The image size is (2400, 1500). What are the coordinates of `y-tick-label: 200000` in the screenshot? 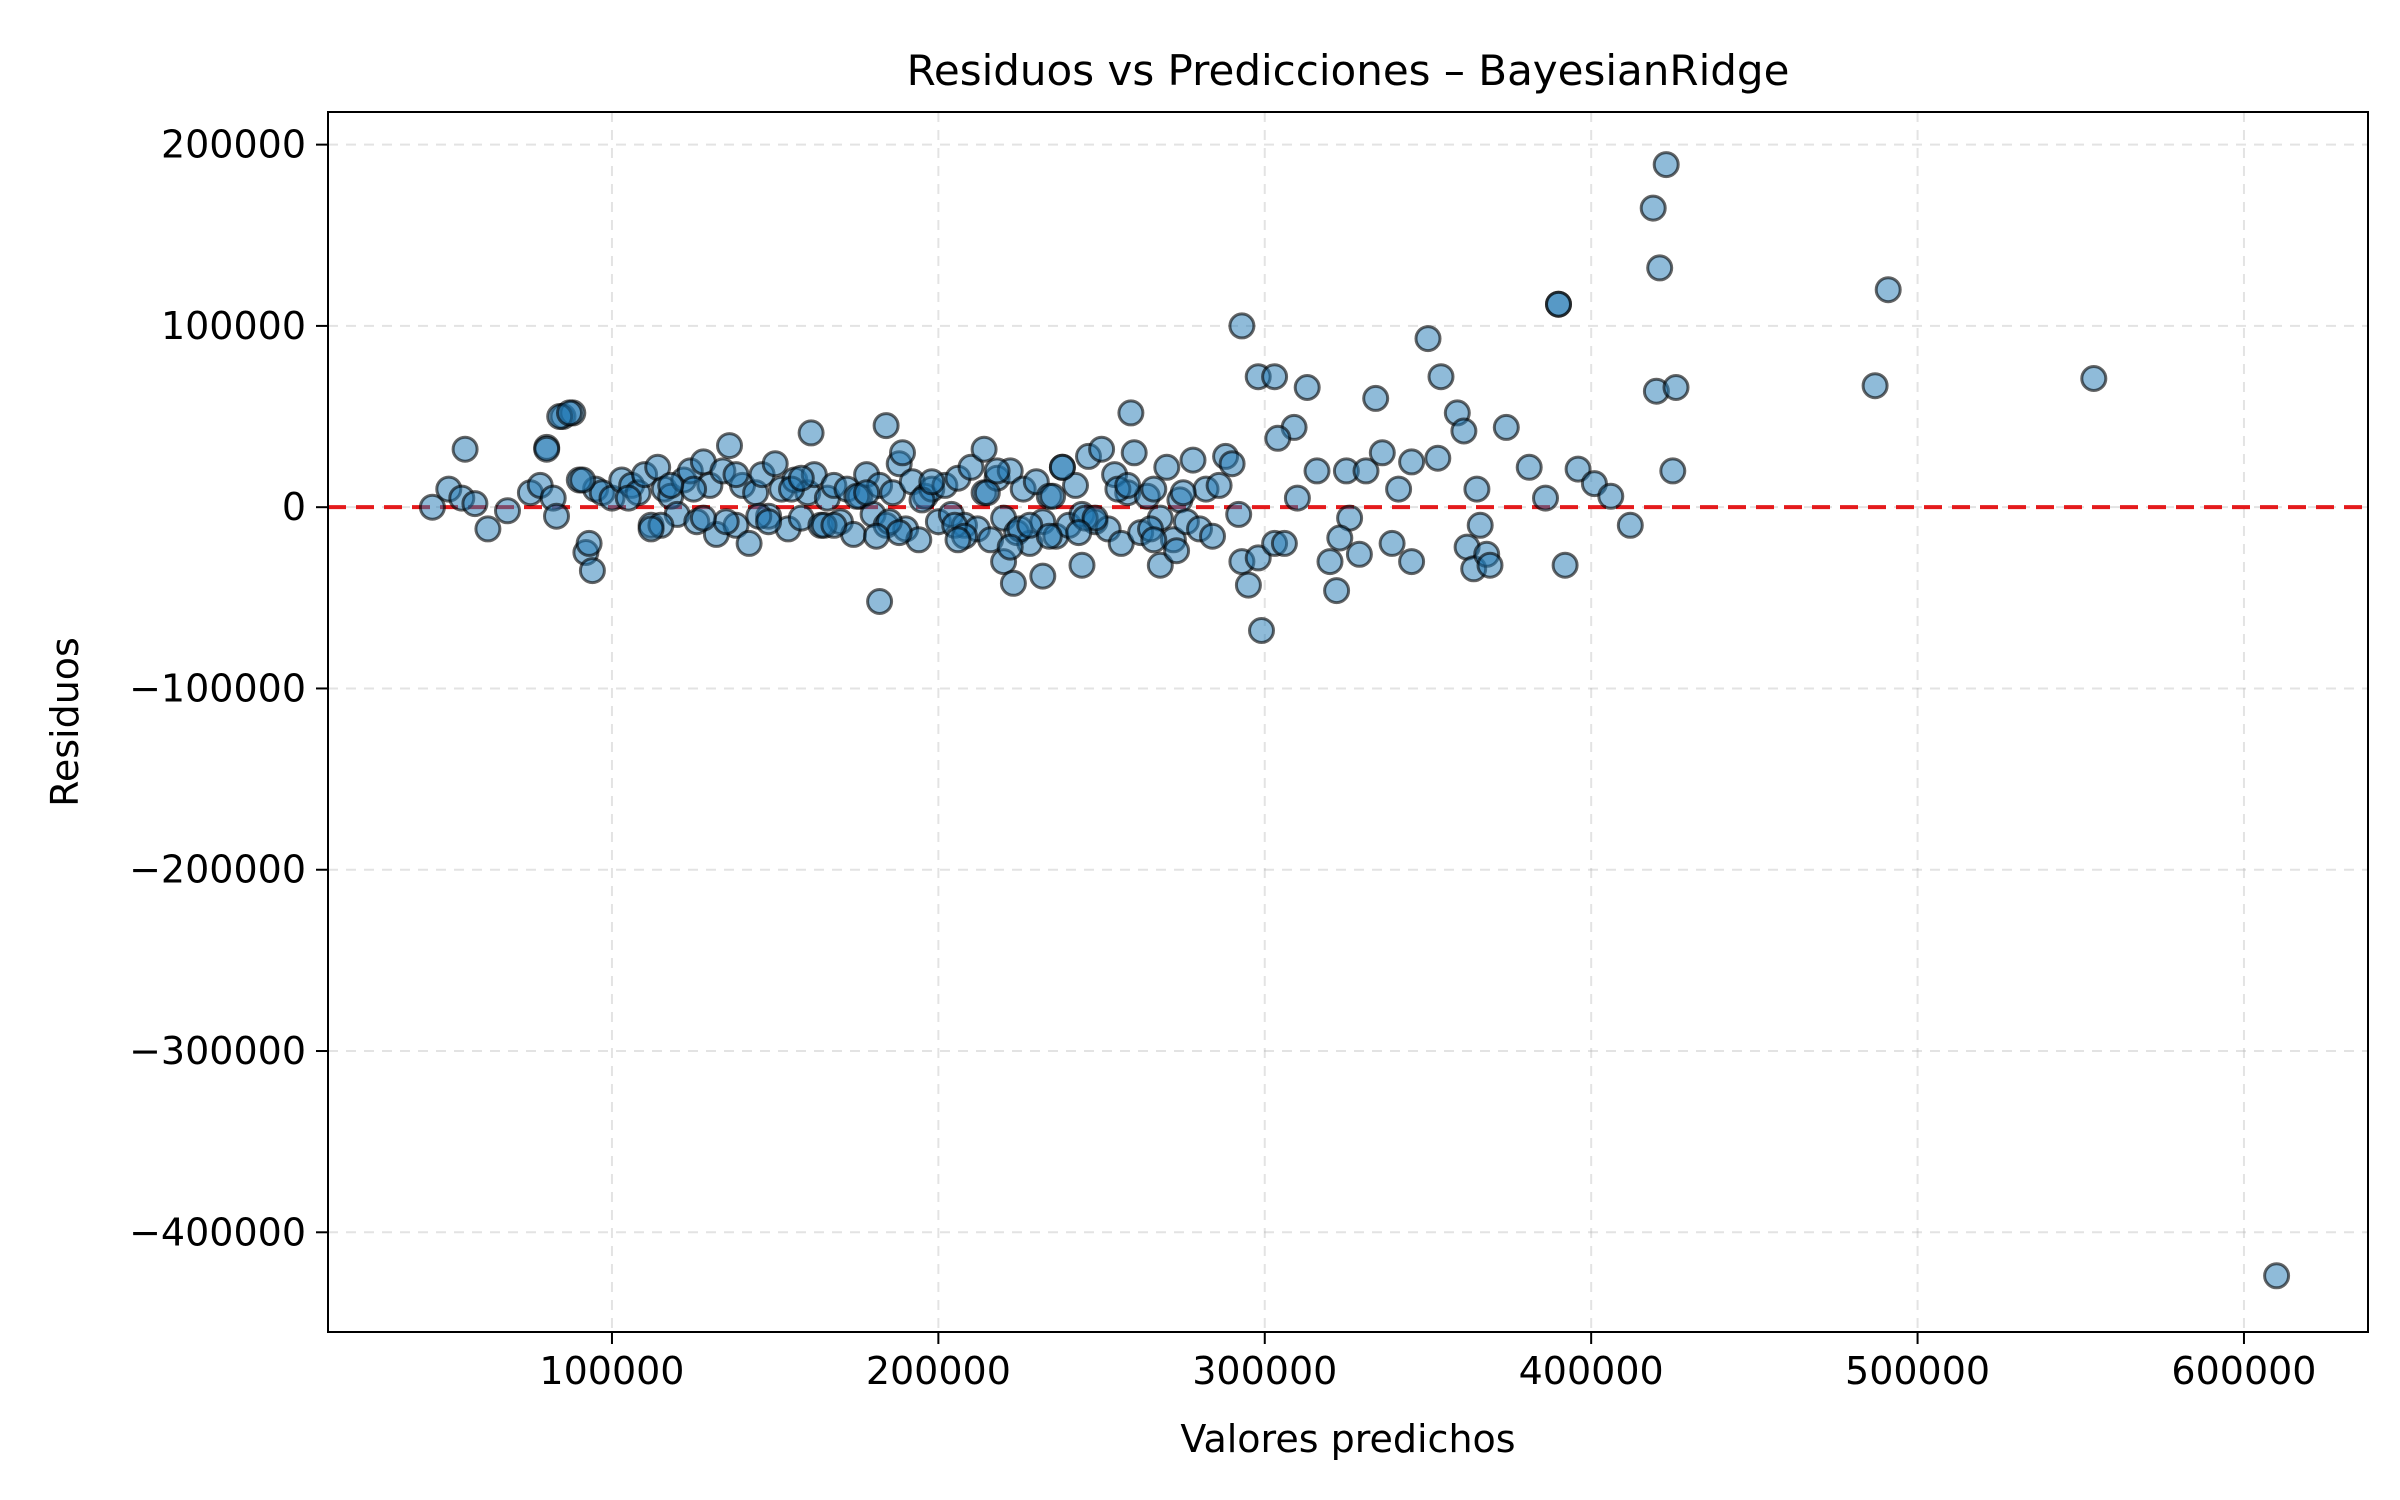 It's located at (233, 145).